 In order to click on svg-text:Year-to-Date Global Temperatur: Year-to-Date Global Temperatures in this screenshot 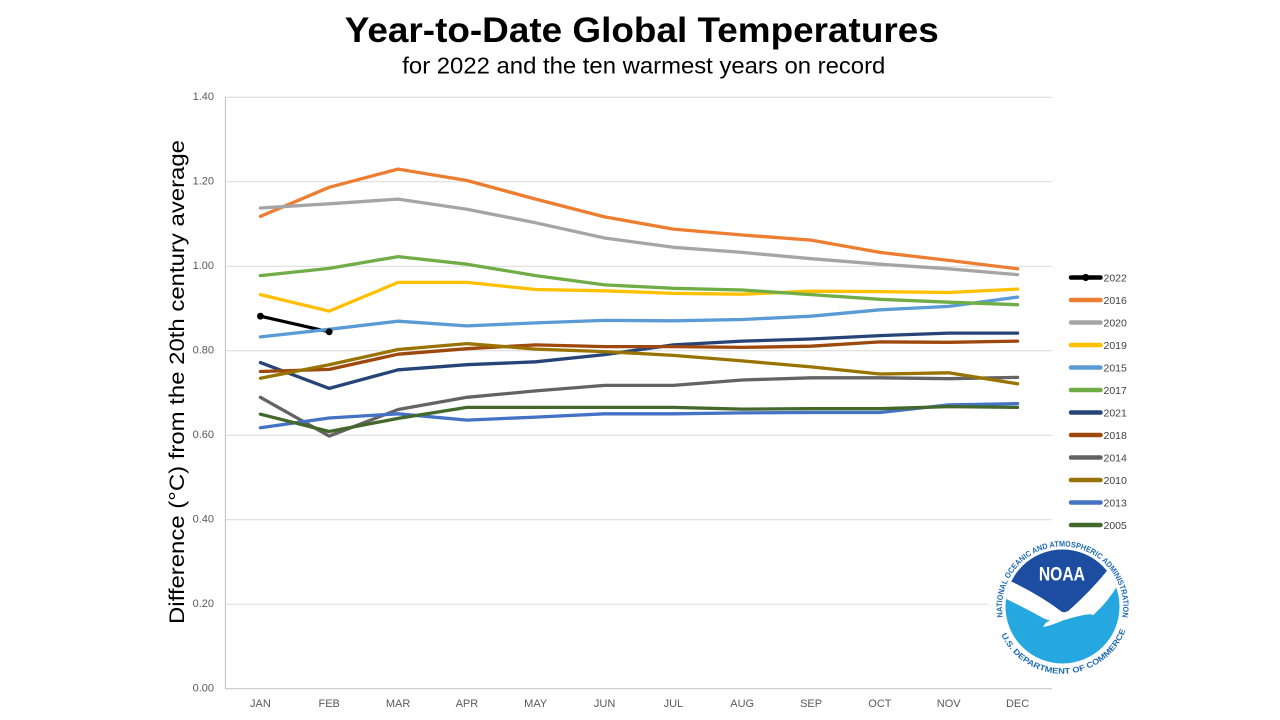, I will do `click(642, 30)`.